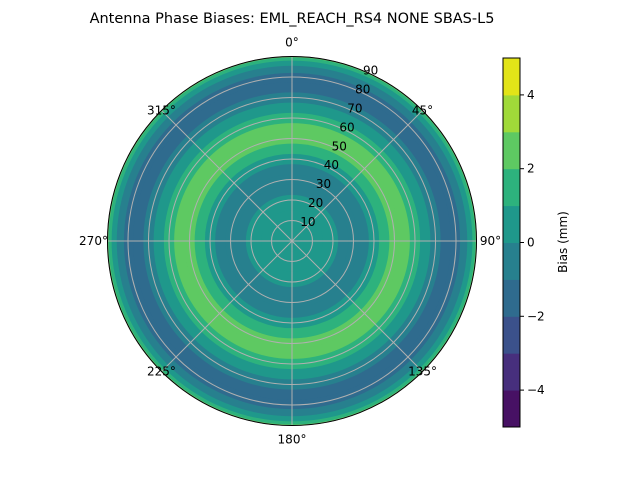 The image size is (640, 484). I want to click on colorbar-tick-label: 2, so click(531, 169).